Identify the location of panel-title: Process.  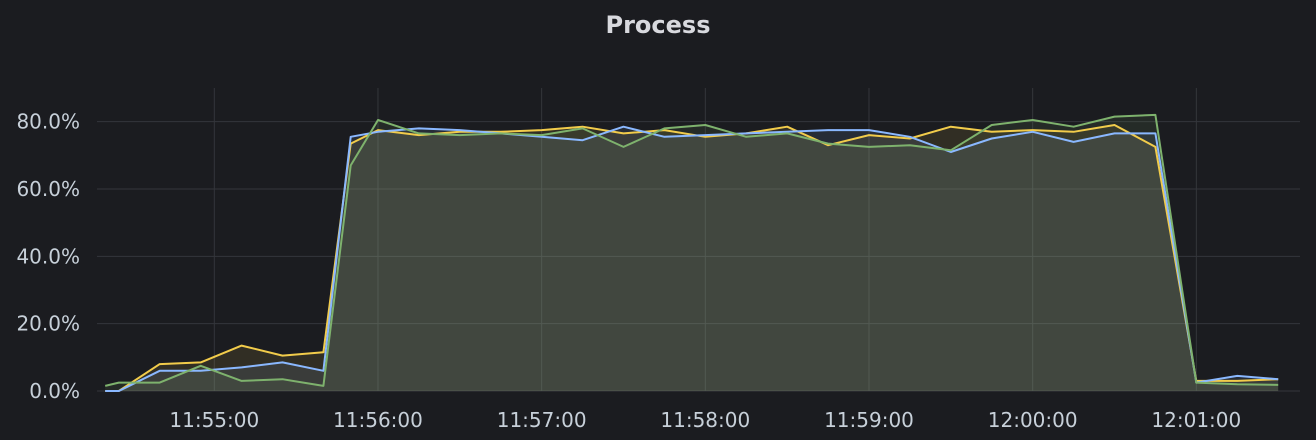
(658, 25).